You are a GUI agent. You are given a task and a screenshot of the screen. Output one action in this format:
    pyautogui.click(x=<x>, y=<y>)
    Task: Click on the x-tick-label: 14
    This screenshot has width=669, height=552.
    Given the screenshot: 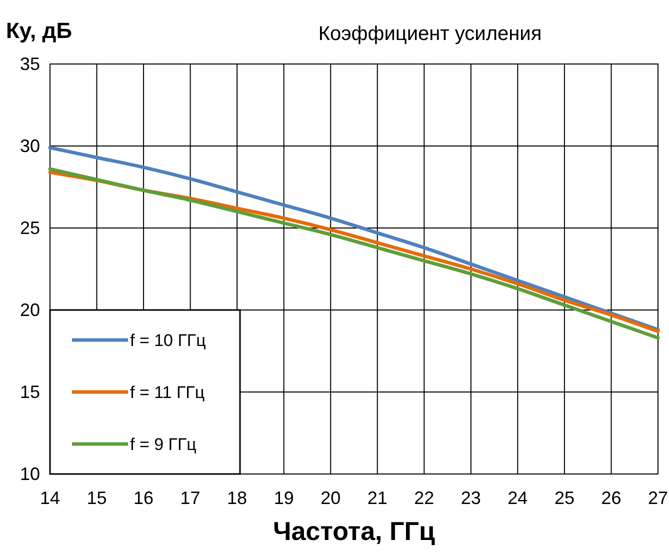 What is the action you would take?
    pyautogui.click(x=50, y=498)
    